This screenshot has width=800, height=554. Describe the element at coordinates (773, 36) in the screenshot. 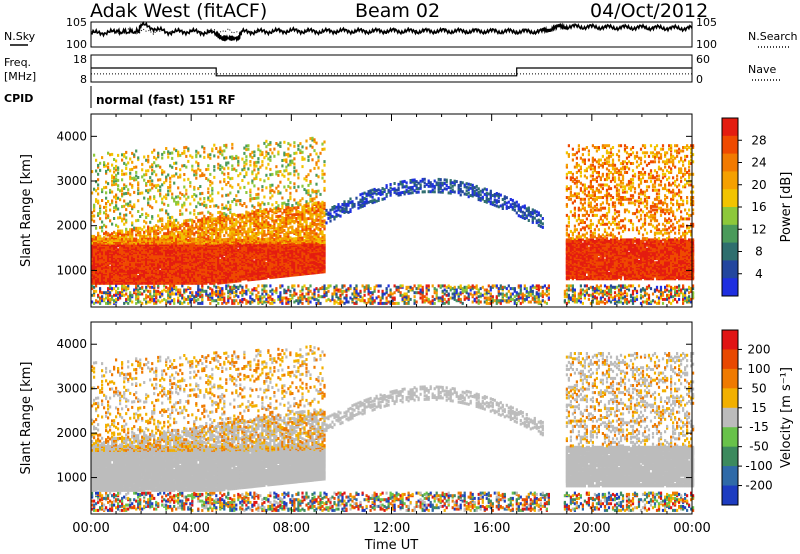

I see `noise-right-label: N.Search` at that location.